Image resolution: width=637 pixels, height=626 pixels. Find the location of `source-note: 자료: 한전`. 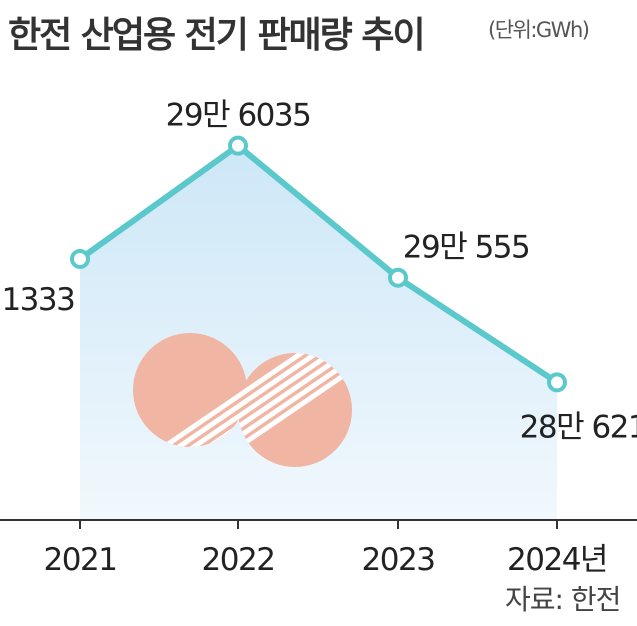

source-note: 자료: 한전 is located at coordinates (563, 599).